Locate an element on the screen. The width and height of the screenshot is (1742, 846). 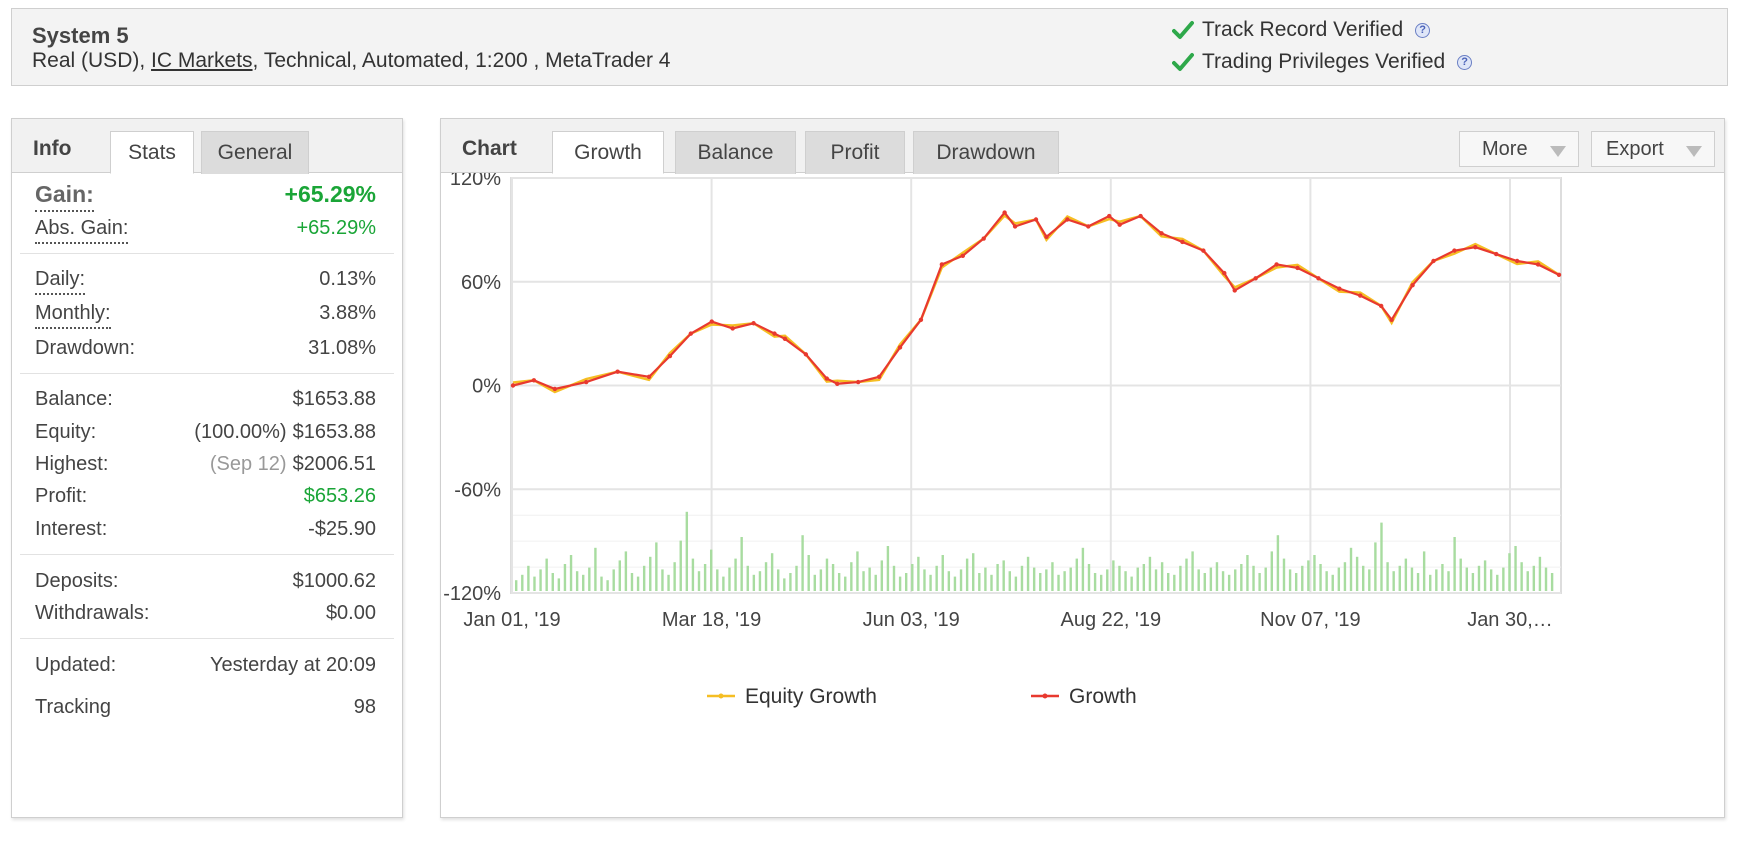
profit-label: Profit: is located at coordinates (61, 496).